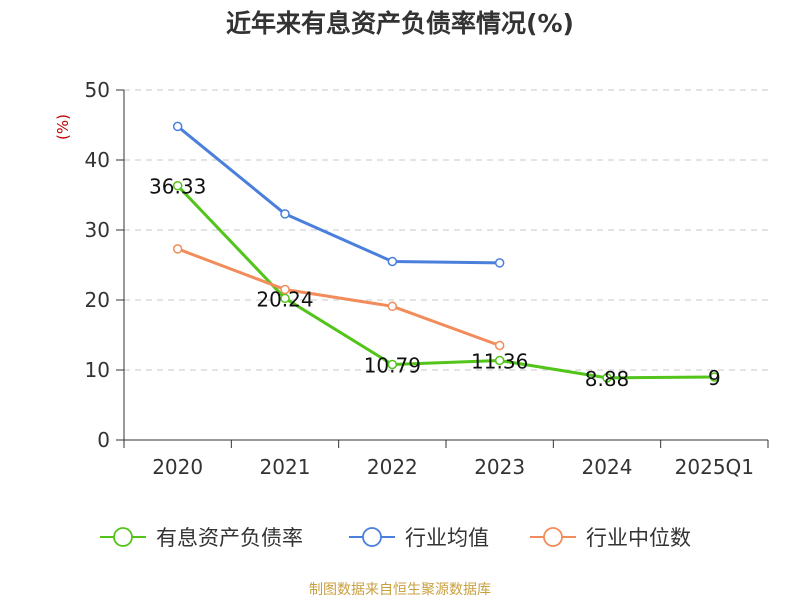  I want to click on x-tick-label: 2021, so click(285, 467).